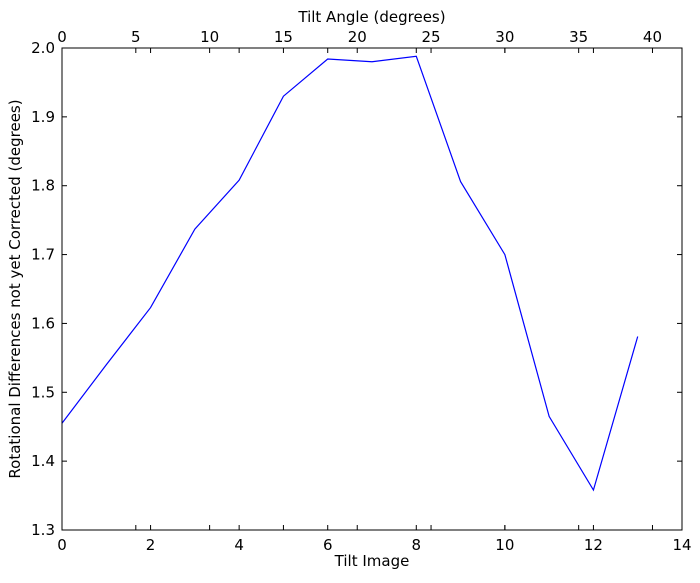 The height and width of the screenshot is (583, 700). I want to click on x-tick-label: 0, so click(62, 545).